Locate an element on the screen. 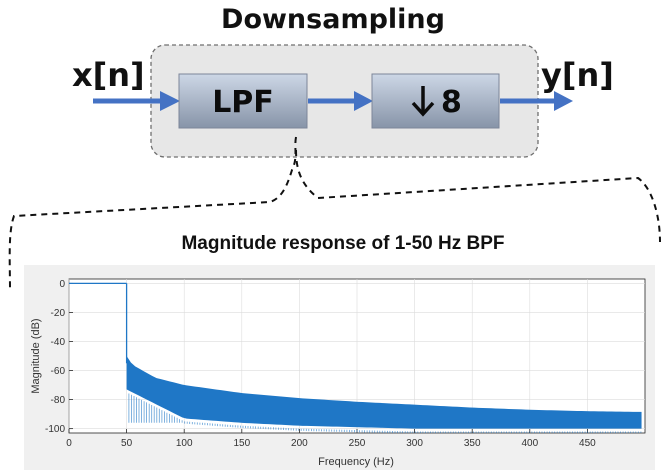  zoom-callout-left is located at coordinates (152, 213).